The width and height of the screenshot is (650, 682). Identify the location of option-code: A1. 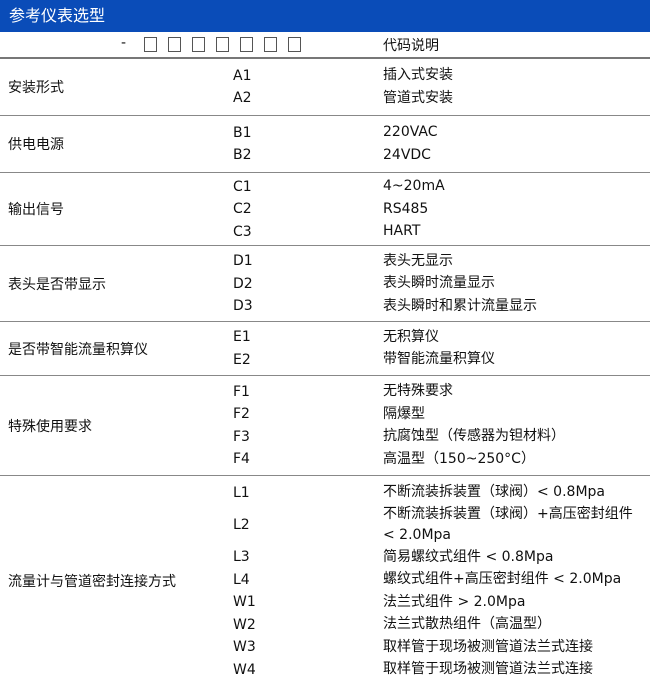
(242, 75).